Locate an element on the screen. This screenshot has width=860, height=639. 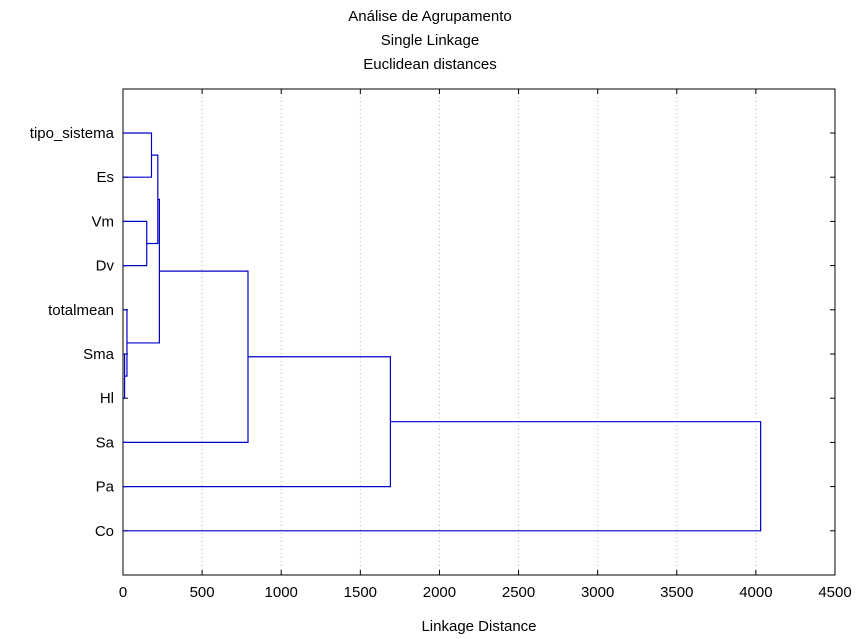
x-tick-label-0: 0 is located at coordinates (123, 592).